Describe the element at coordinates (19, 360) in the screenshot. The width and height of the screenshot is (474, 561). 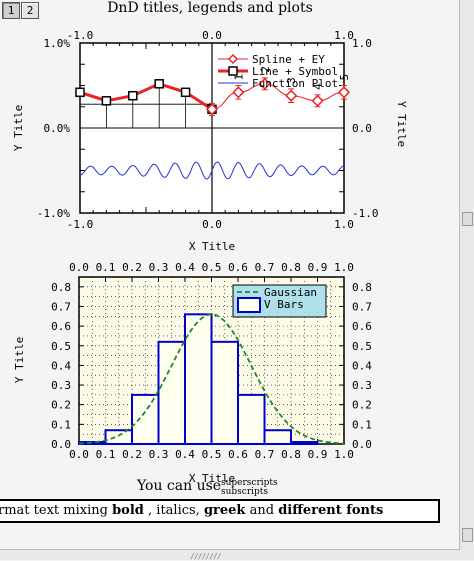
I see `plot2-y-label: Y Title` at that location.